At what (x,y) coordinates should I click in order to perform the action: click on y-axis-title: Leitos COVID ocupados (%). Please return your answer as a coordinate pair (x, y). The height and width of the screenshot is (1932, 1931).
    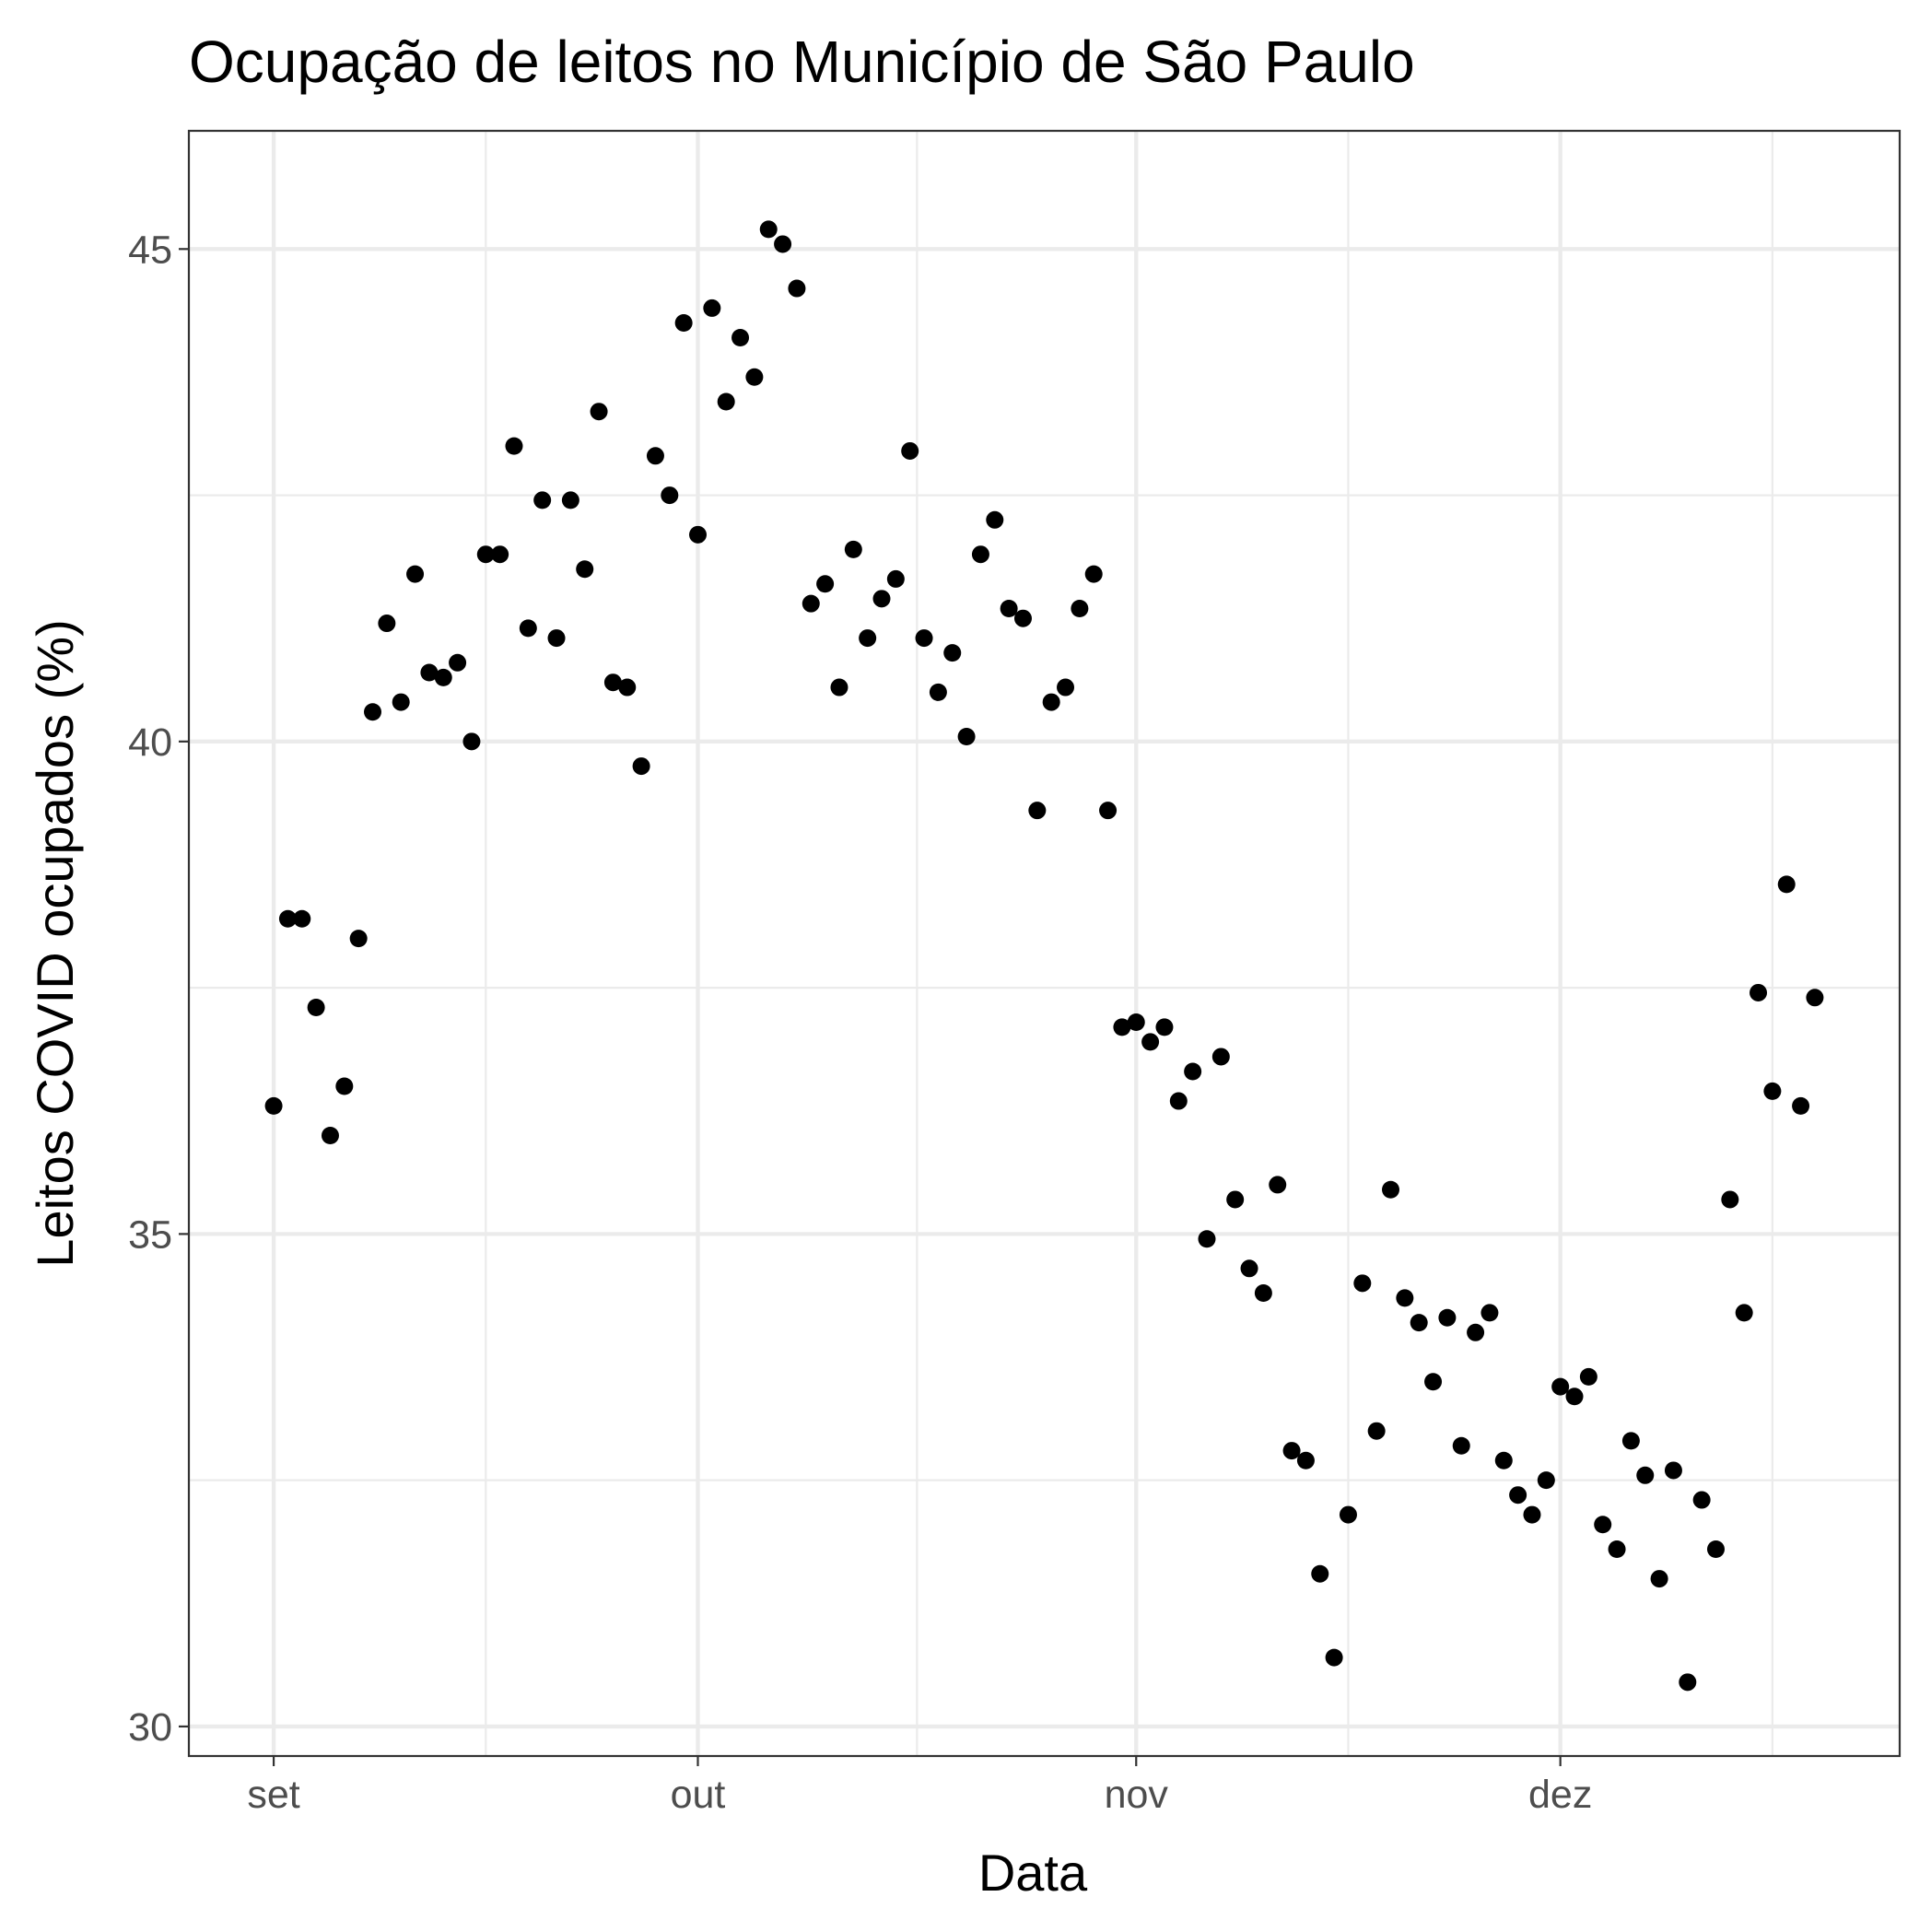
    Looking at the image, I should click on (55, 943).